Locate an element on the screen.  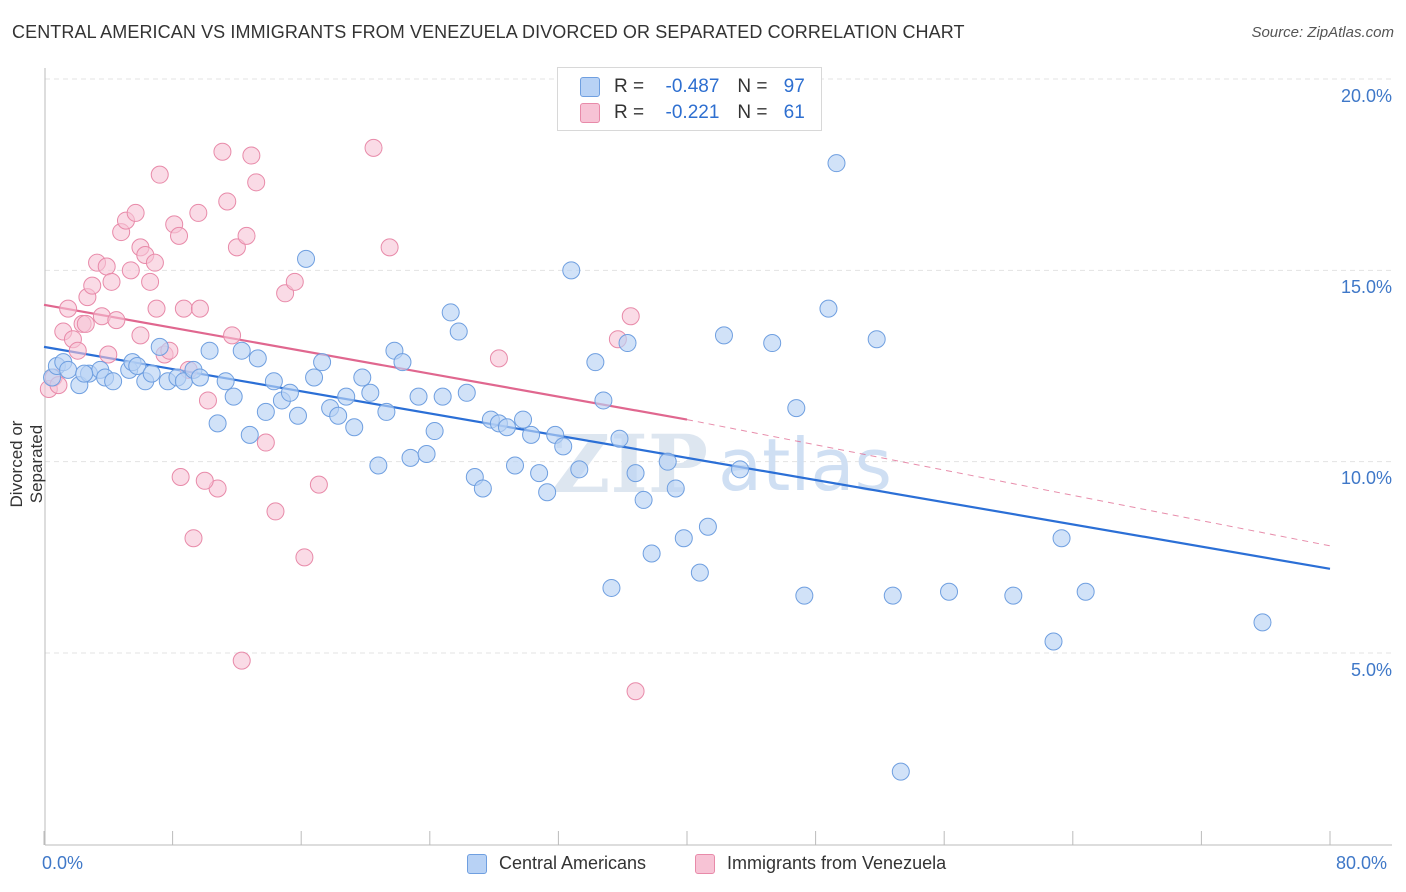
r-value: -0.221 is located at coordinates (692, 112).